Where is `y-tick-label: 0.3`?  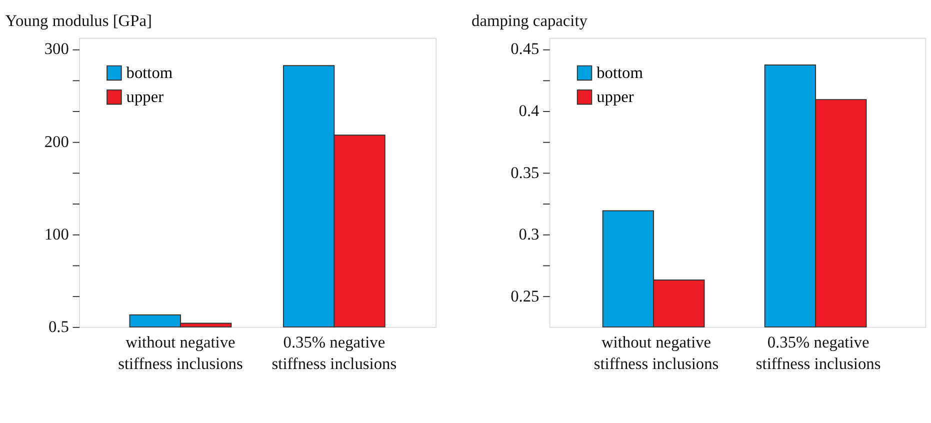 y-tick-label: 0.3 is located at coordinates (529, 234).